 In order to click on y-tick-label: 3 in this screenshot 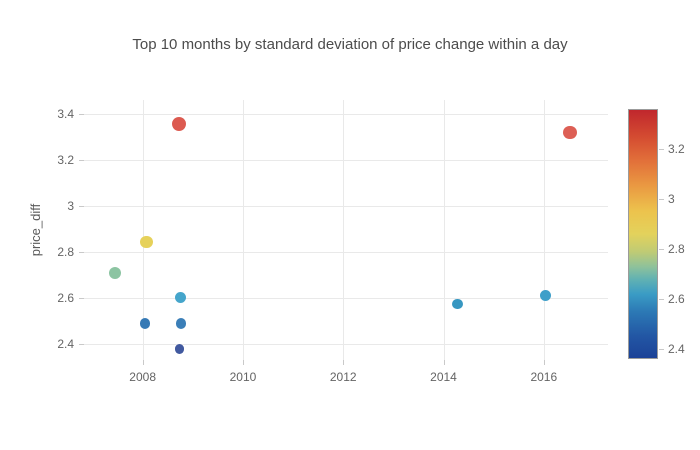, I will do `click(70, 206)`.